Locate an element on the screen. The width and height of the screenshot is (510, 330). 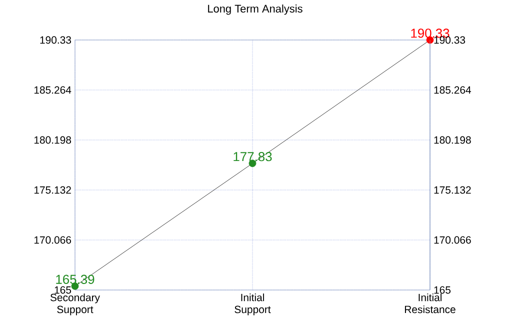
y-tick-label: 180.198 is located at coordinates (53, 140).